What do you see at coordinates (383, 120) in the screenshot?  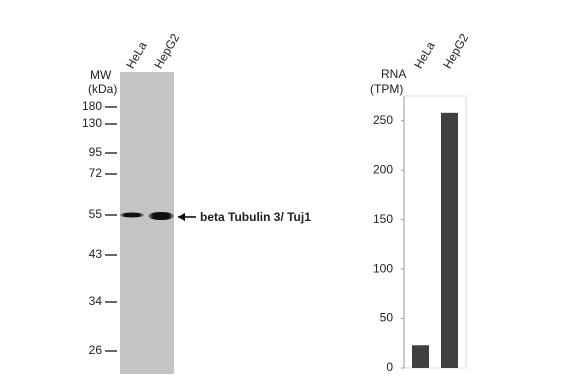 I see `y-tick-label: 250` at bounding box center [383, 120].